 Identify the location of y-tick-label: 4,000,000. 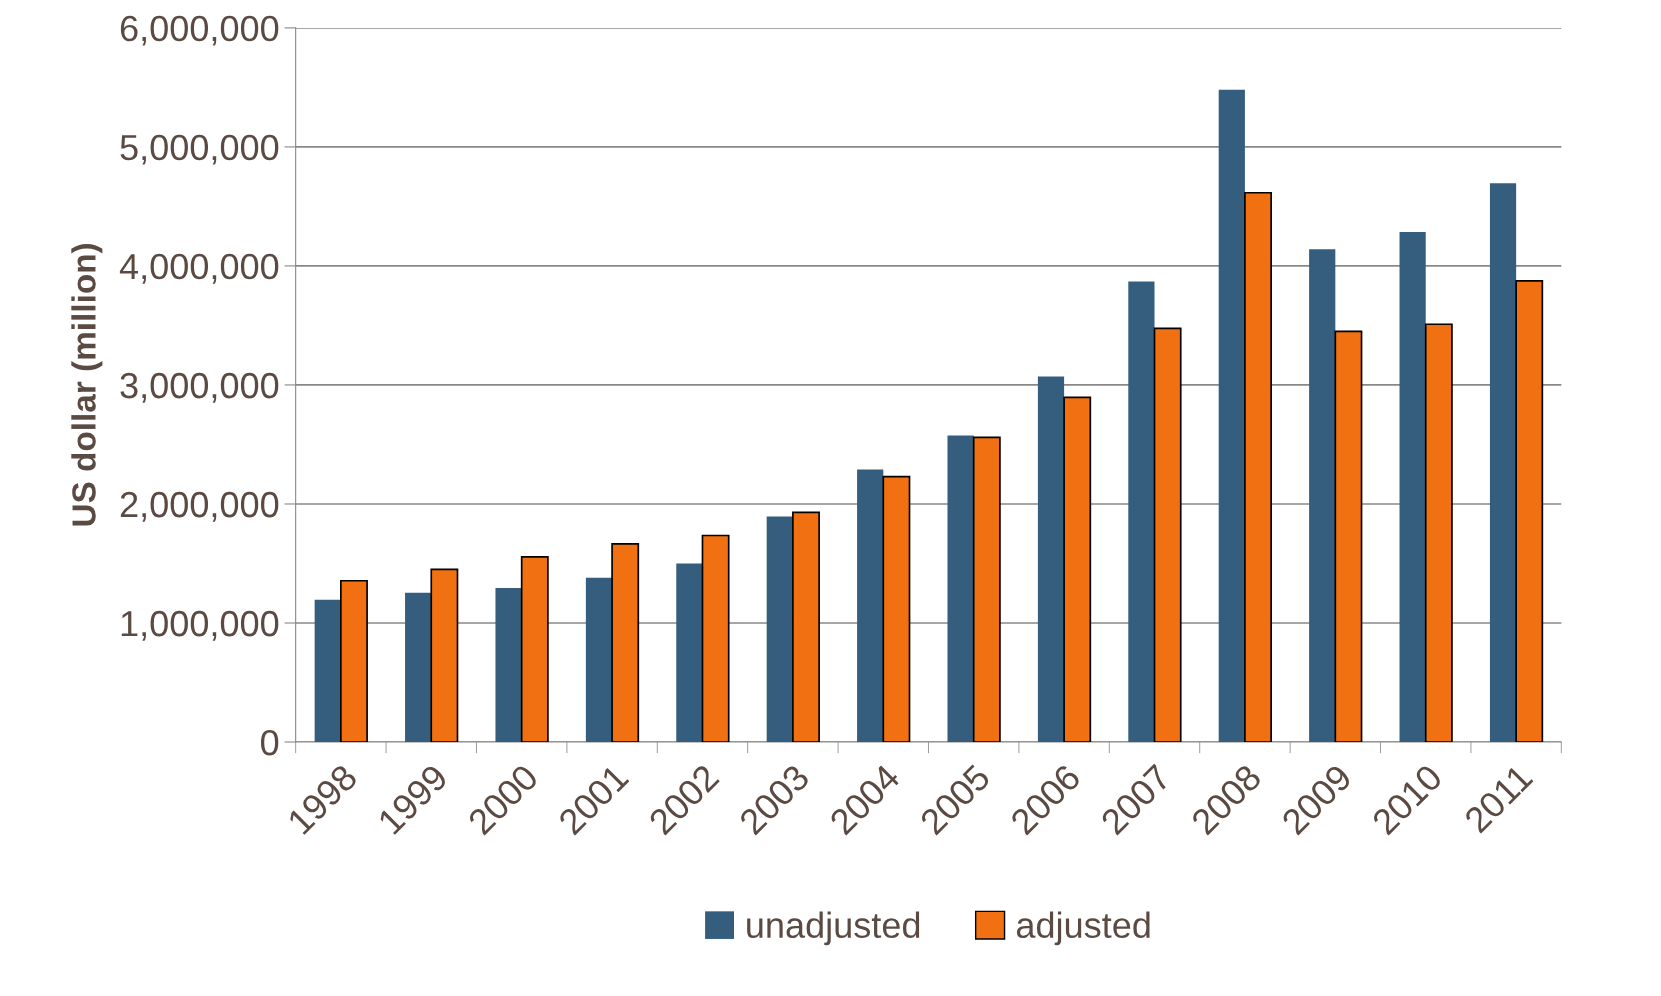
(199, 268).